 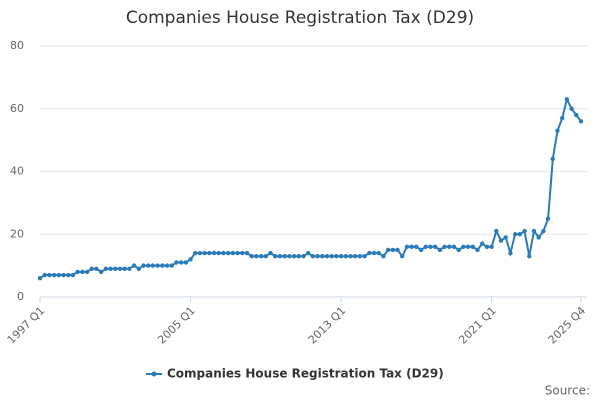 What do you see at coordinates (17, 45) in the screenshot?
I see `y-tick-label: 80` at bounding box center [17, 45].